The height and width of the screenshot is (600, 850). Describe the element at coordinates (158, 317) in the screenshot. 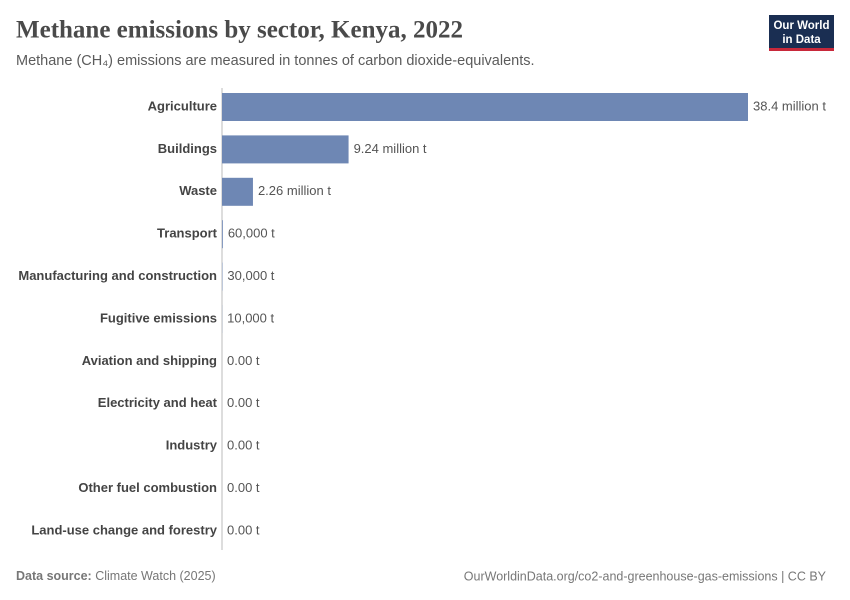

I see `category-label: Fugitive emissions` at that location.